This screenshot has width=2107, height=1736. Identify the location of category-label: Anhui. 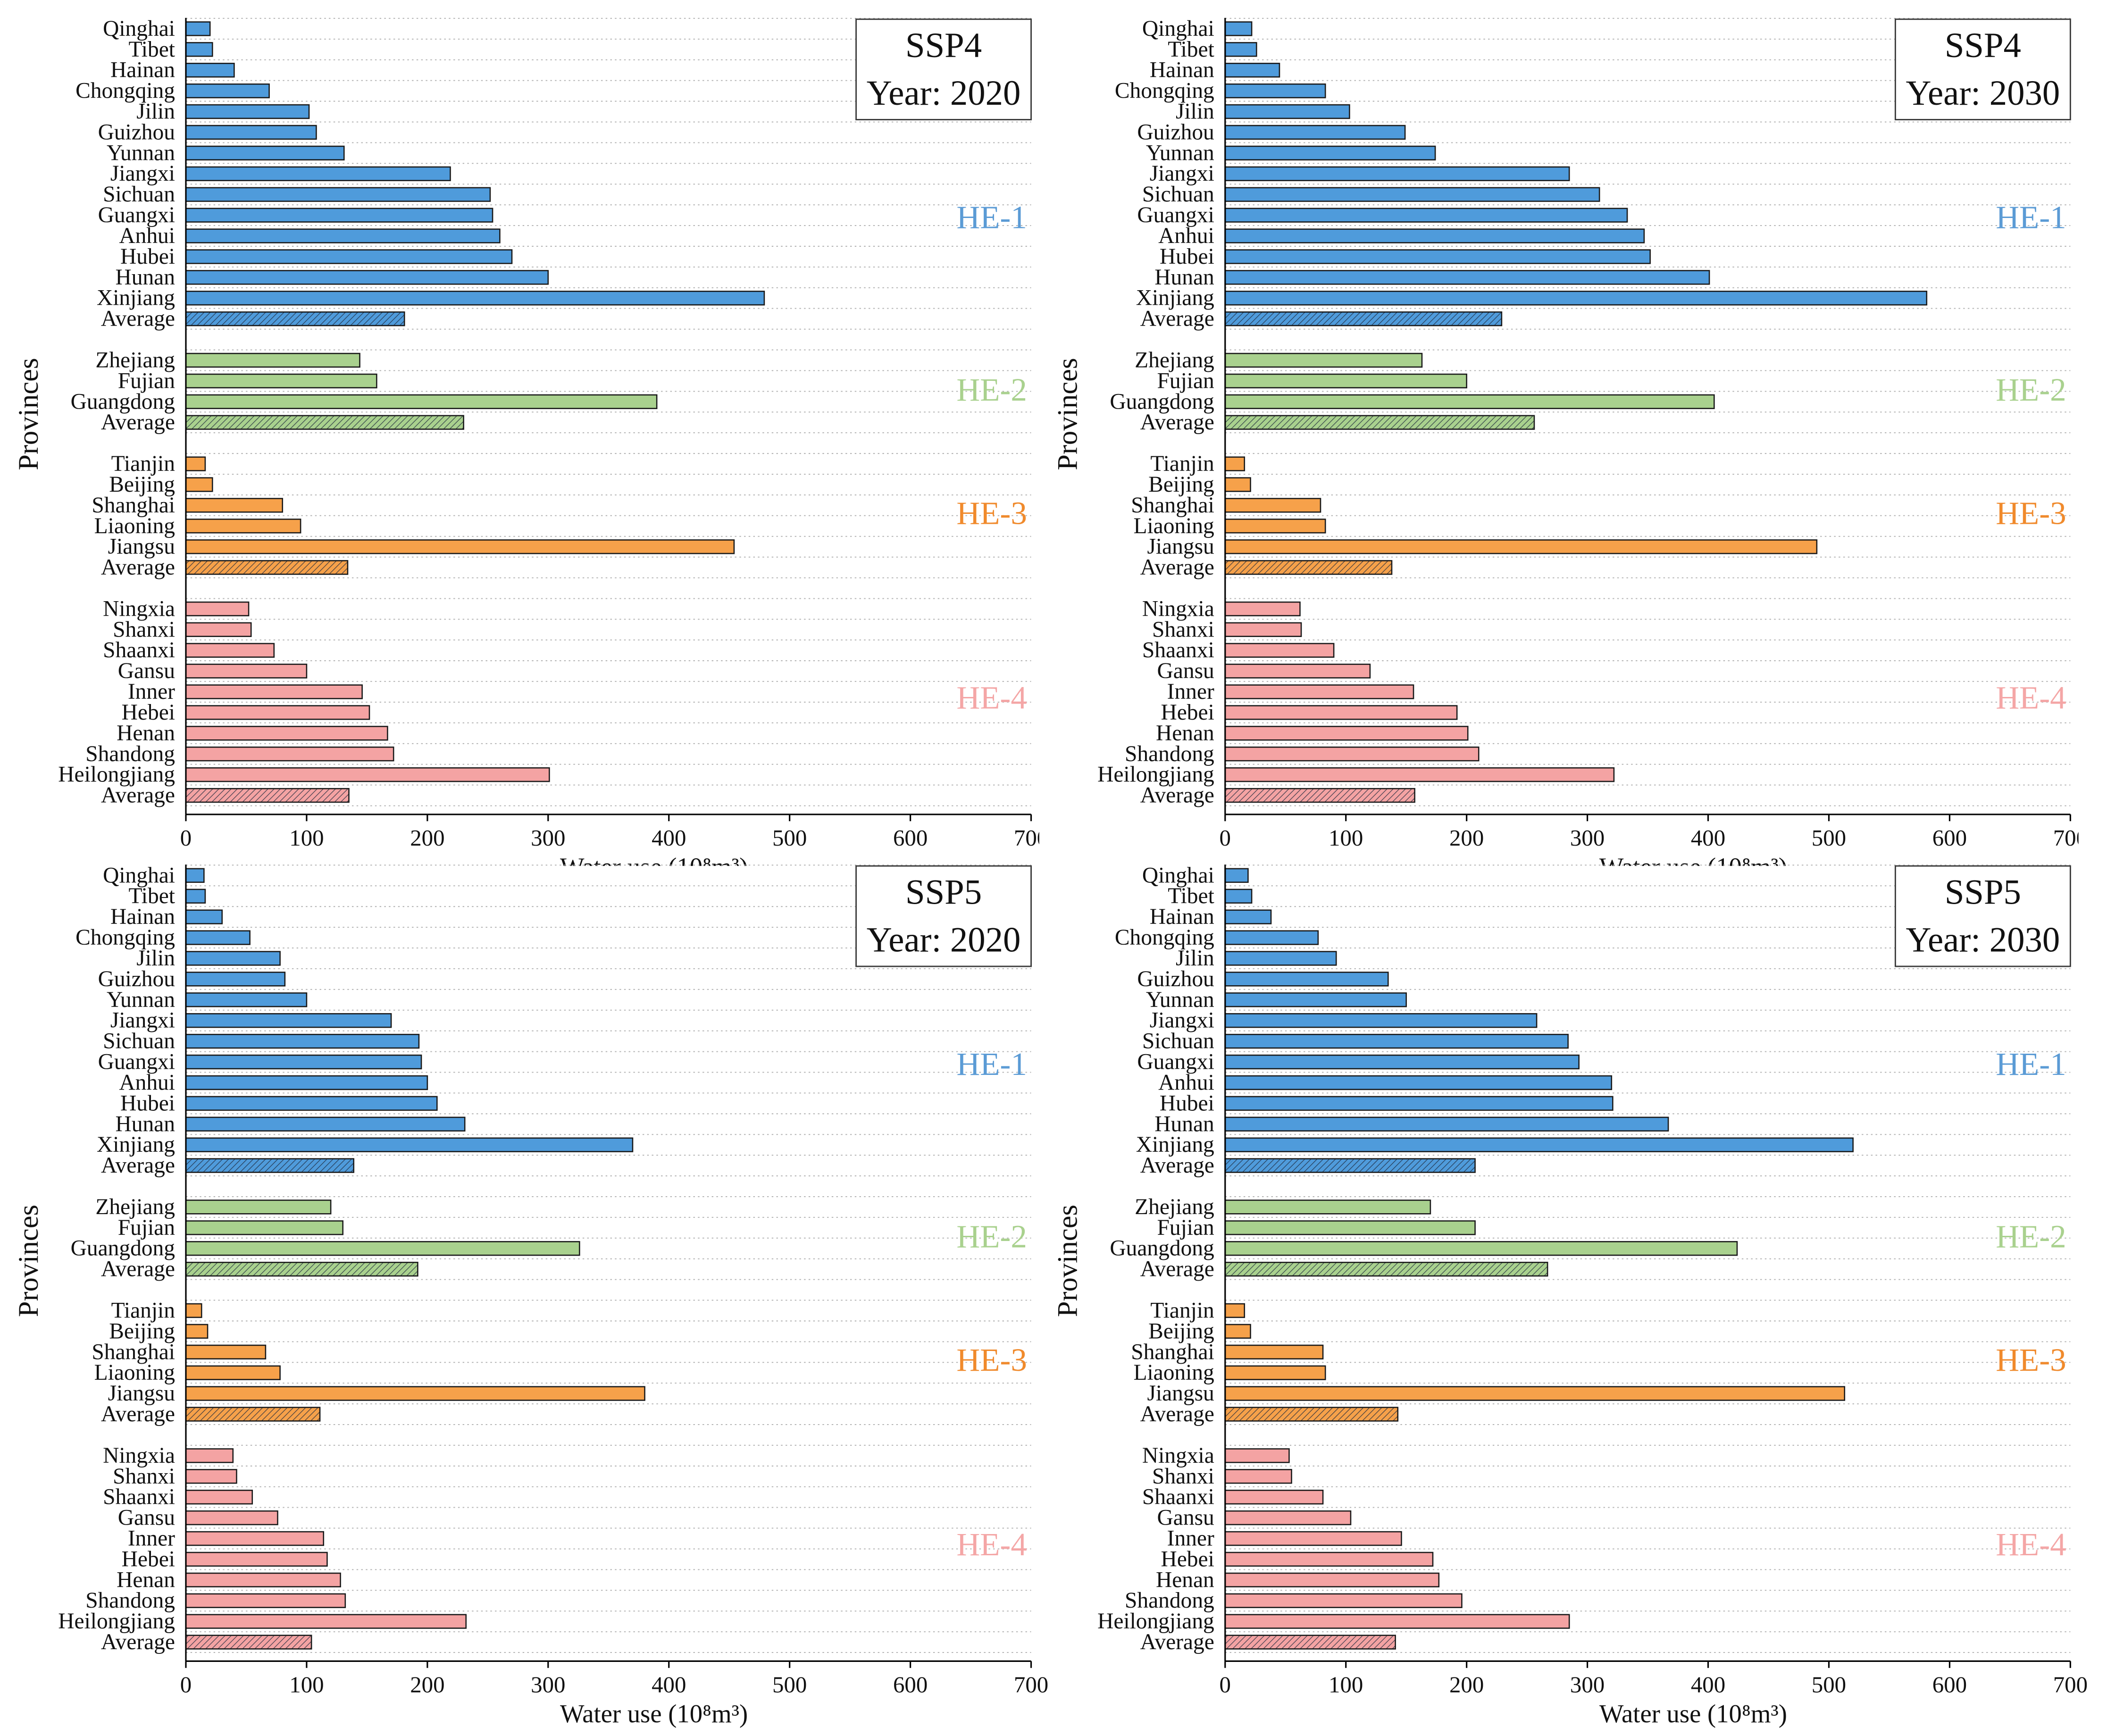
(147, 1082).